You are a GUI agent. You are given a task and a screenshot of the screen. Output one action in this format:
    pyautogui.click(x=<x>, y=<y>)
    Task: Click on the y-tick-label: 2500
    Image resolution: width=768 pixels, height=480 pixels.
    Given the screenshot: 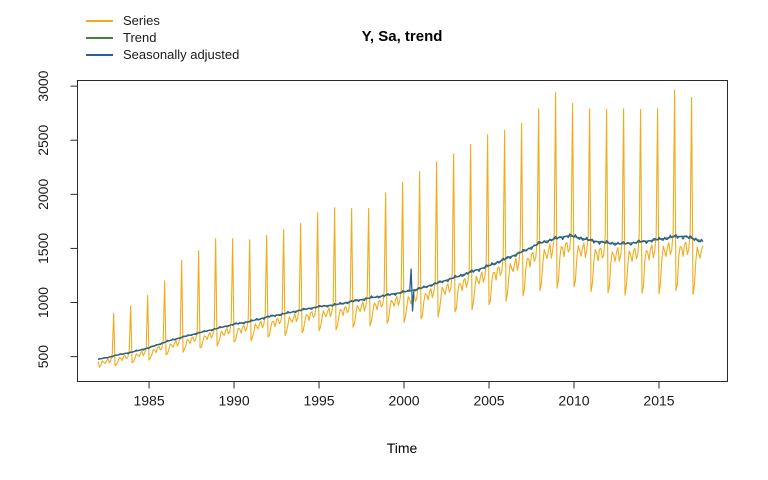 What is the action you would take?
    pyautogui.click(x=43, y=139)
    